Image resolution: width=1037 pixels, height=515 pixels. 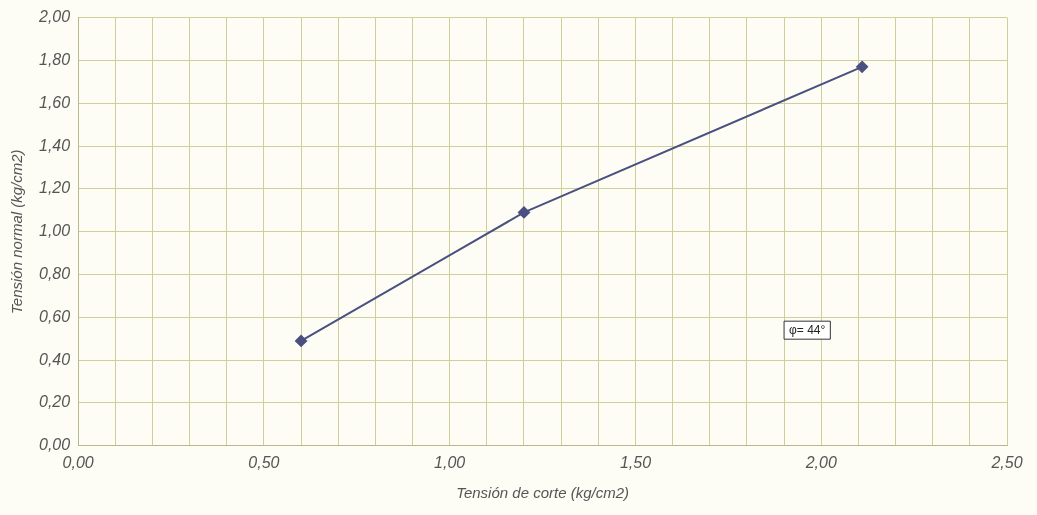 I want to click on x-tick-label: 2,50, so click(x=1006, y=462).